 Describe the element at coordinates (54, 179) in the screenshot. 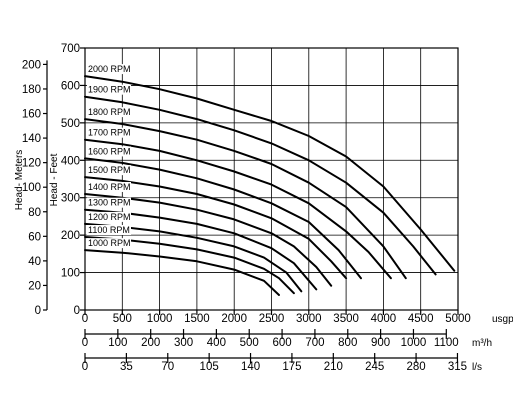

I see `y-axis-title-feet: Head - Feet` at that location.